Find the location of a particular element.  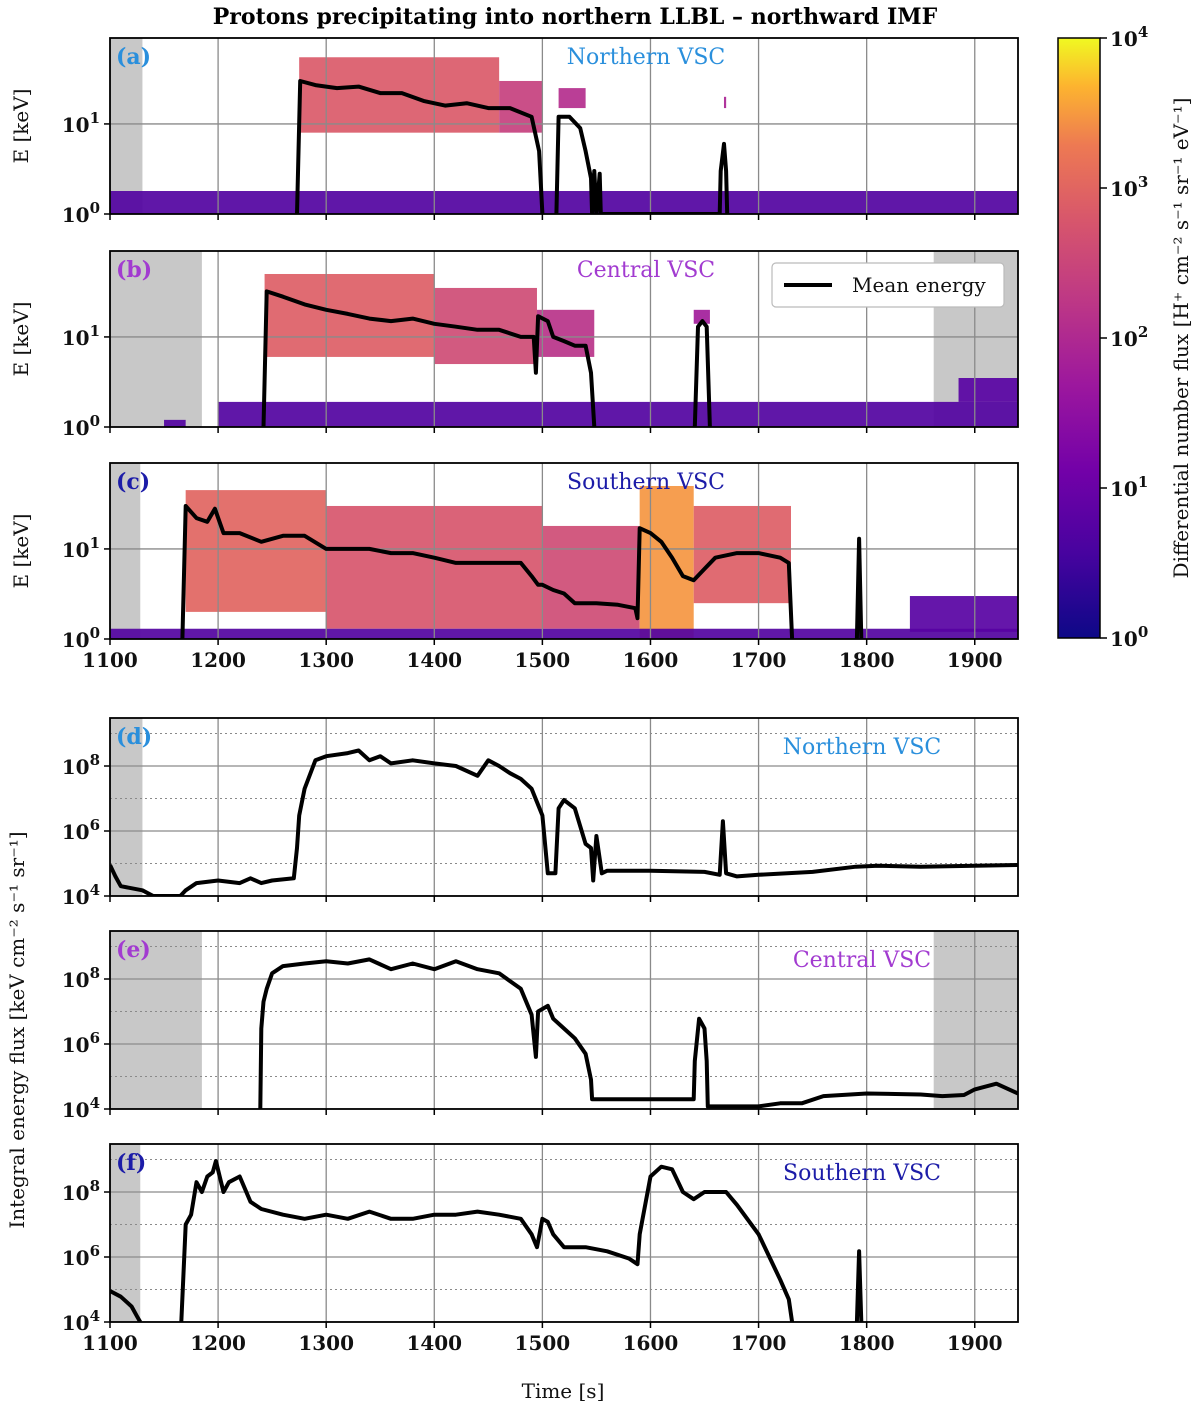

panel-d-plot-area is located at coordinates (564, 807).